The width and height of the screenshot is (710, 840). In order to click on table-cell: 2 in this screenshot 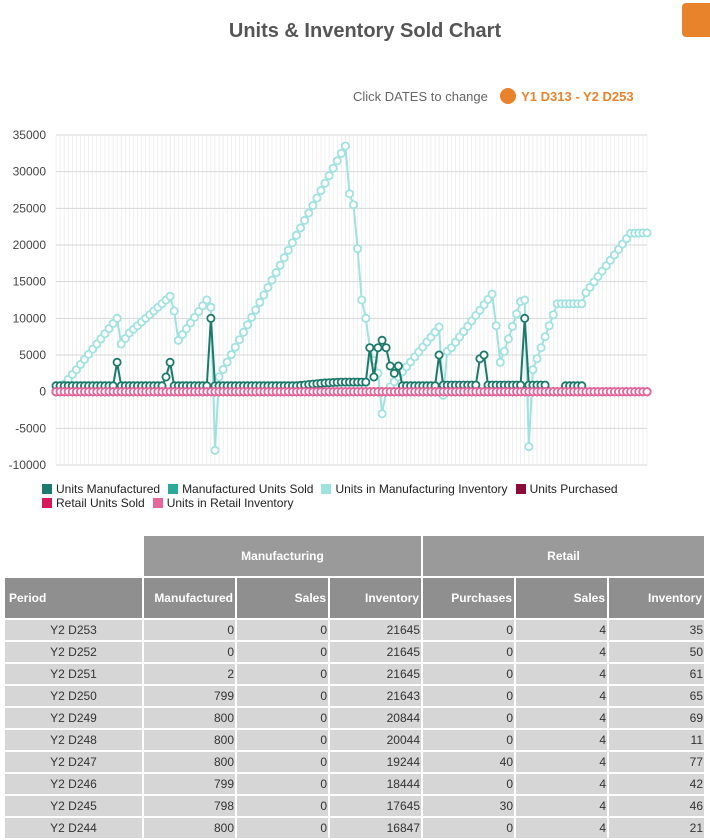, I will do `click(189, 674)`.